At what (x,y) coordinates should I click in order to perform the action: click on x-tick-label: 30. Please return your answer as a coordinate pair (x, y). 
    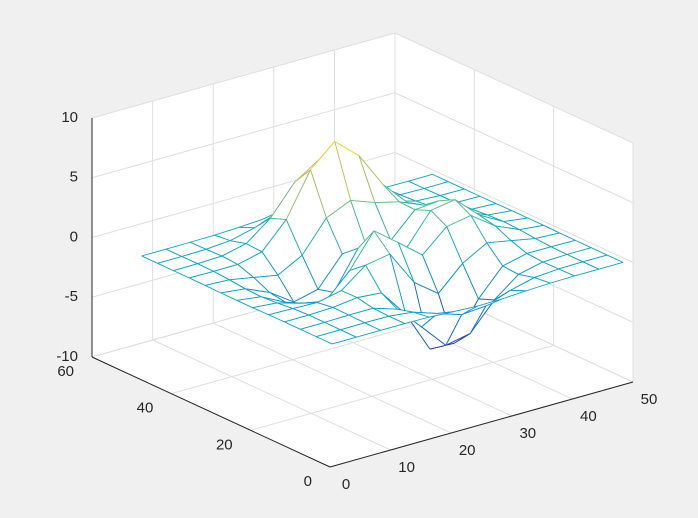
    Looking at the image, I should click on (527, 433).